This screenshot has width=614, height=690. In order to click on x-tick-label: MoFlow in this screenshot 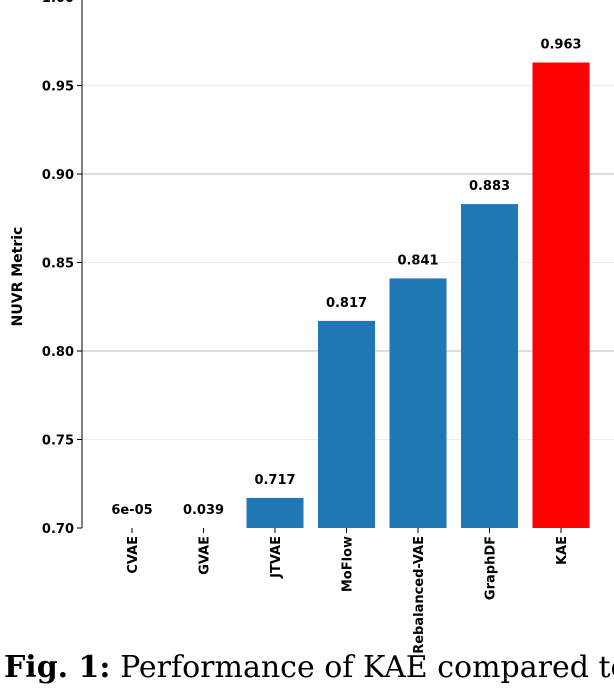, I will do `click(348, 564)`.